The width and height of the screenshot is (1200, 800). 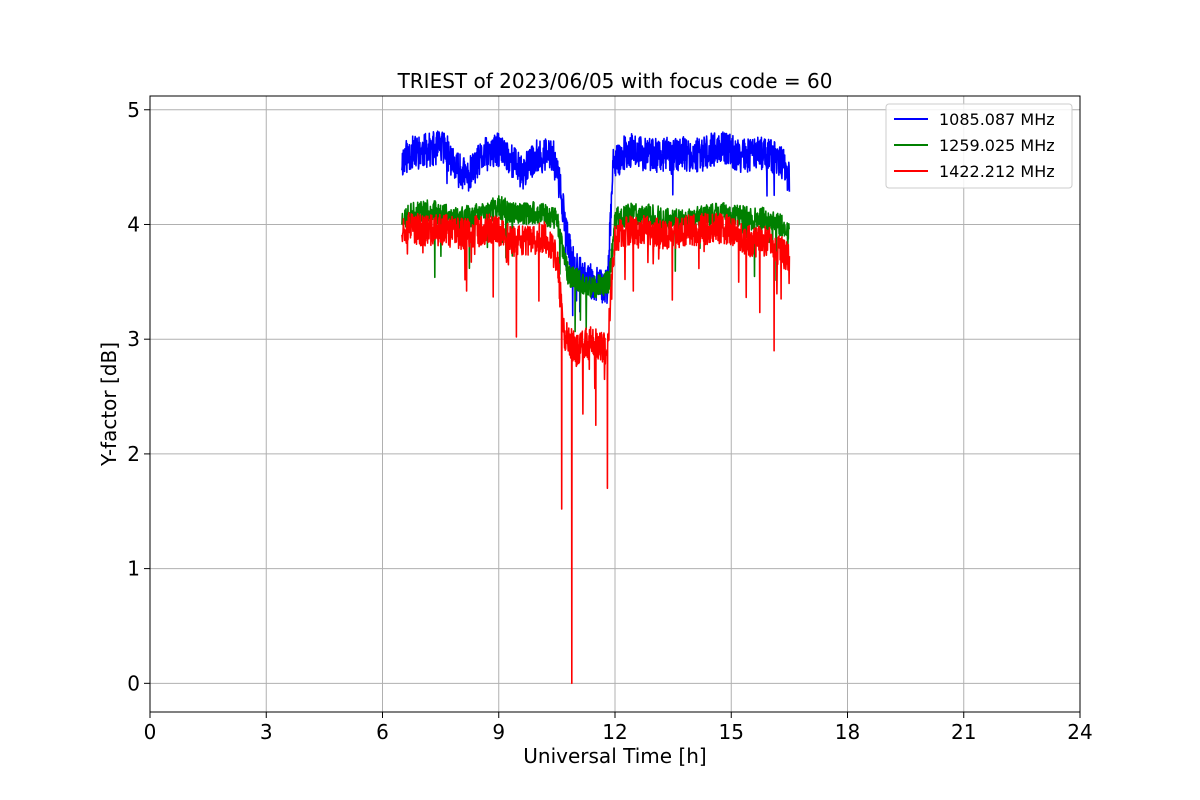 I want to click on x-tick-label: 3, so click(x=266, y=732).